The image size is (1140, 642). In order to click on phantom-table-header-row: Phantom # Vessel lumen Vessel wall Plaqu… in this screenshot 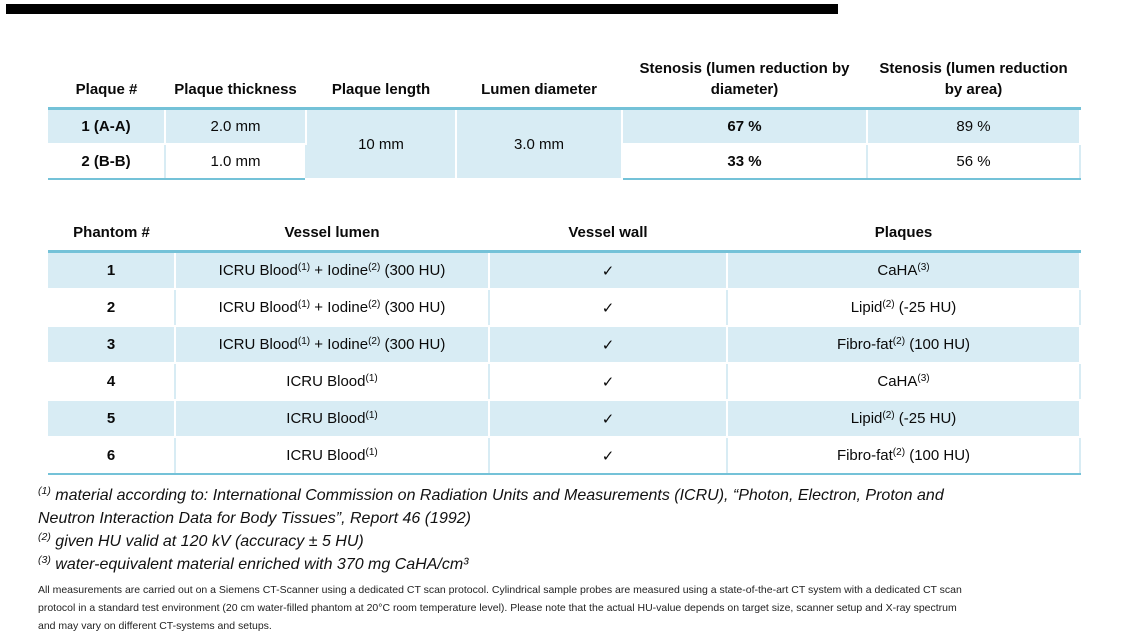, I will do `click(564, 229)`.